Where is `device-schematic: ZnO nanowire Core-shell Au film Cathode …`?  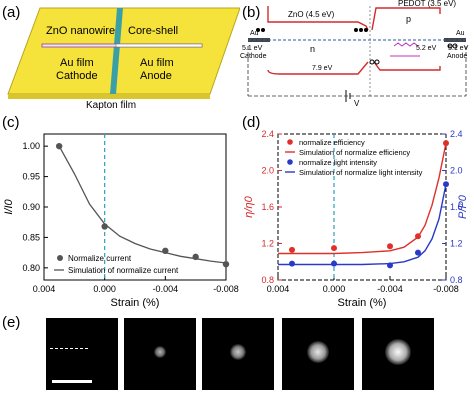
device-schematic: ZnO nanowire Core-shell Au film Cathode … is located at coordinates (123, 58).